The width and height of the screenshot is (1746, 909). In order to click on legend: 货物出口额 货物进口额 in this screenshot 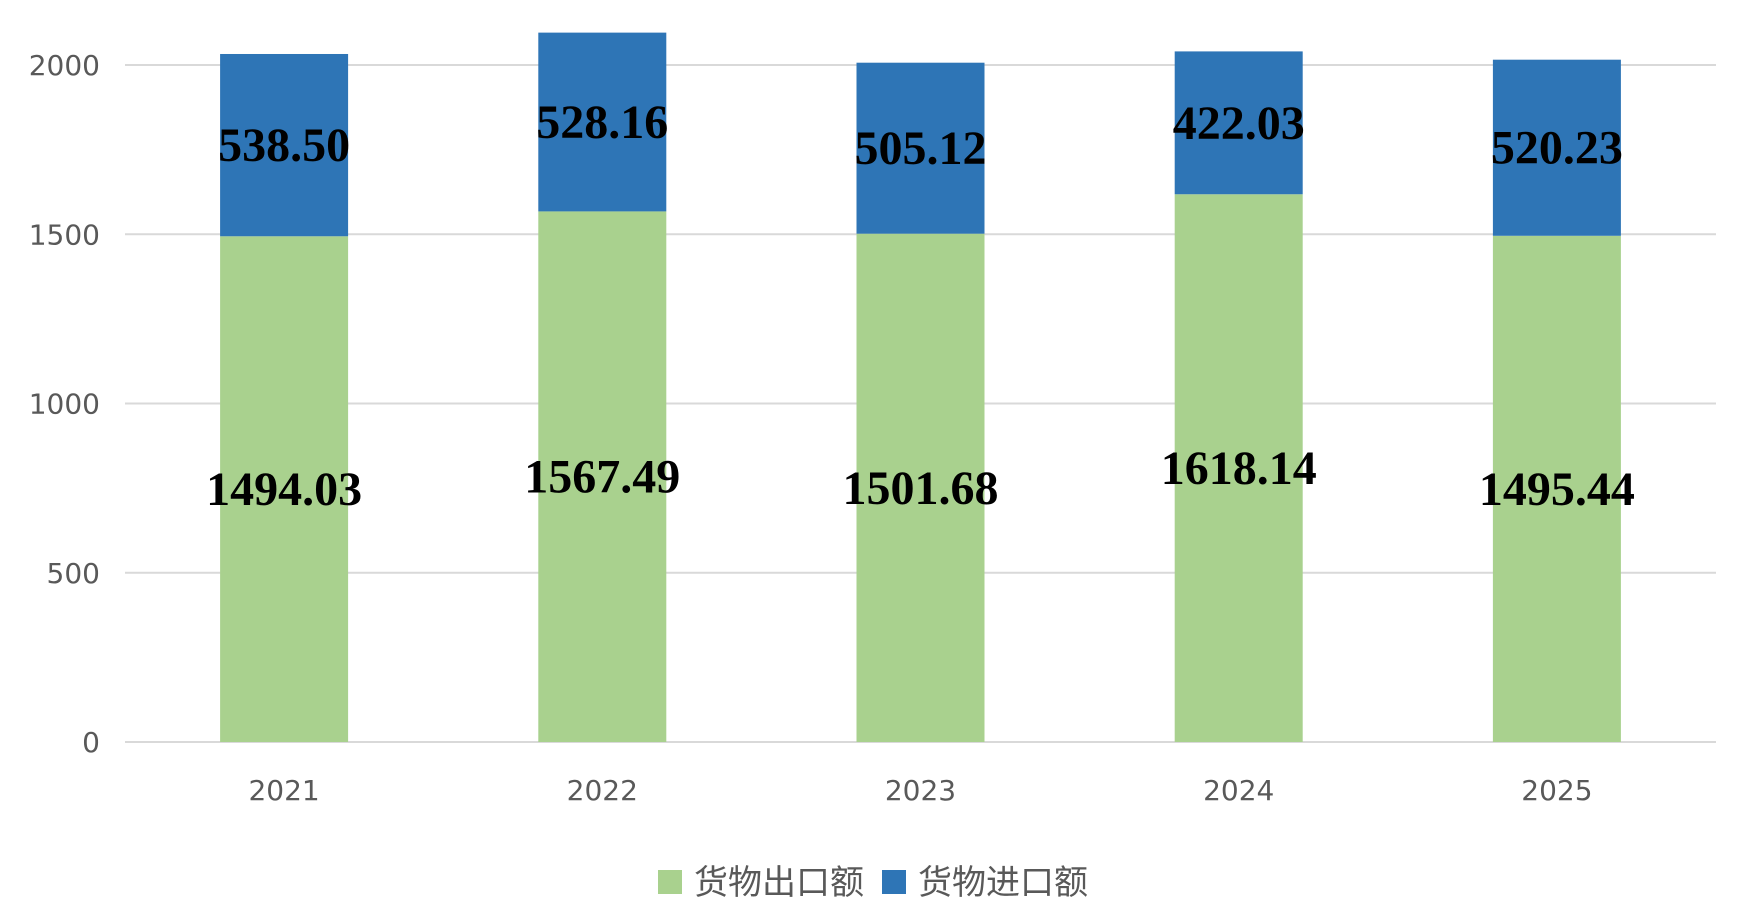, I will do `click(873, 883)`.